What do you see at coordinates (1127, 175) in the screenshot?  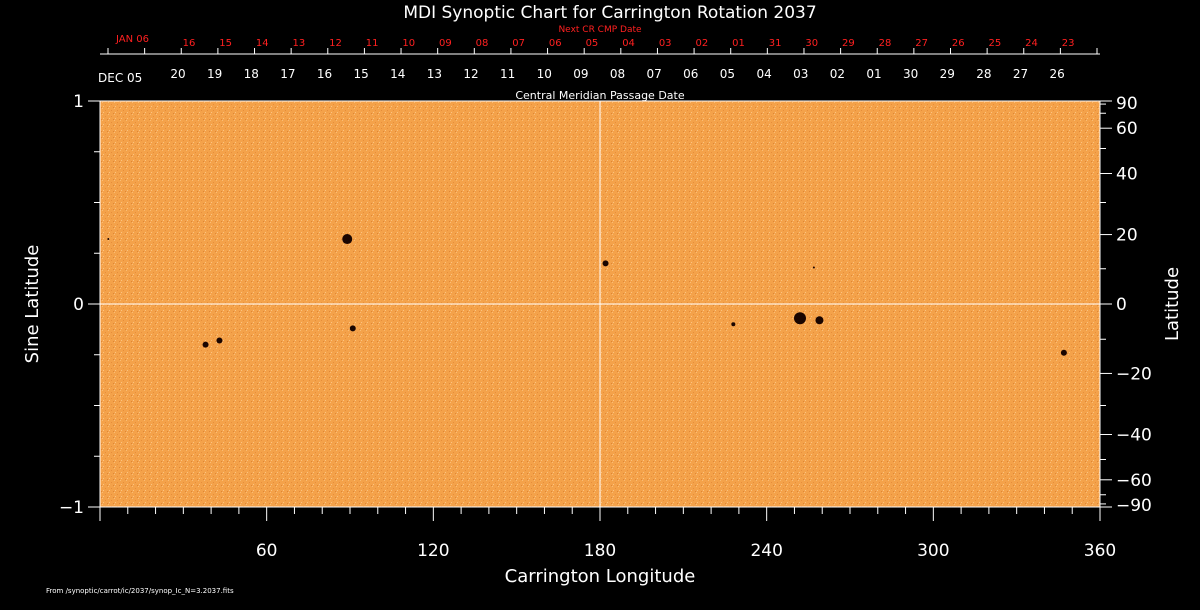 I see `y-right-tick-label: 40` at bounding box center [1127, 175].